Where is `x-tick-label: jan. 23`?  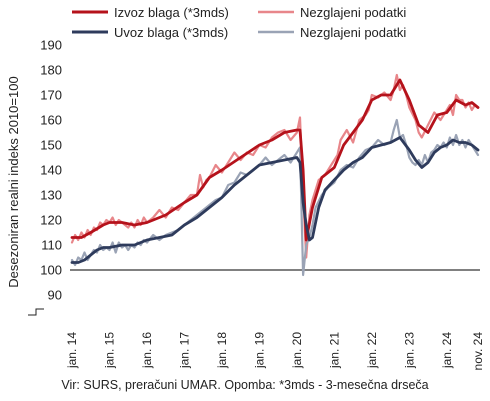
x-tick-label: jan. 23 is located at coordinates (409, 350).